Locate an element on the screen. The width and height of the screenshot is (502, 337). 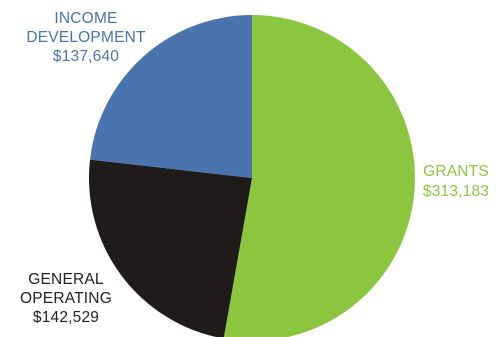
label-grants-name: GRANTS is located at coordinates (456, 171).